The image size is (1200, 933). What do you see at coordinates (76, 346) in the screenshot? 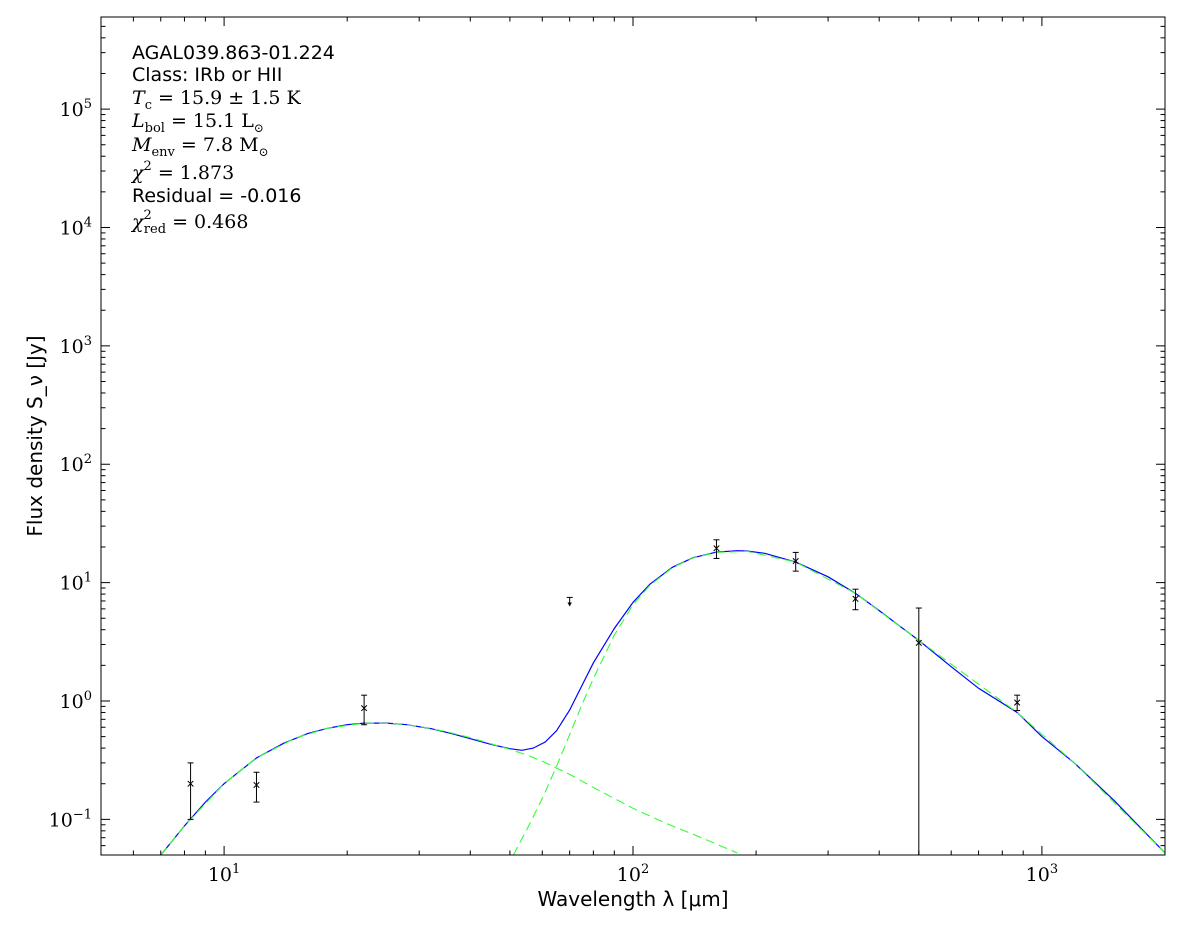
I see `y-tick-label: 10³` at bounding box center [76, 346].